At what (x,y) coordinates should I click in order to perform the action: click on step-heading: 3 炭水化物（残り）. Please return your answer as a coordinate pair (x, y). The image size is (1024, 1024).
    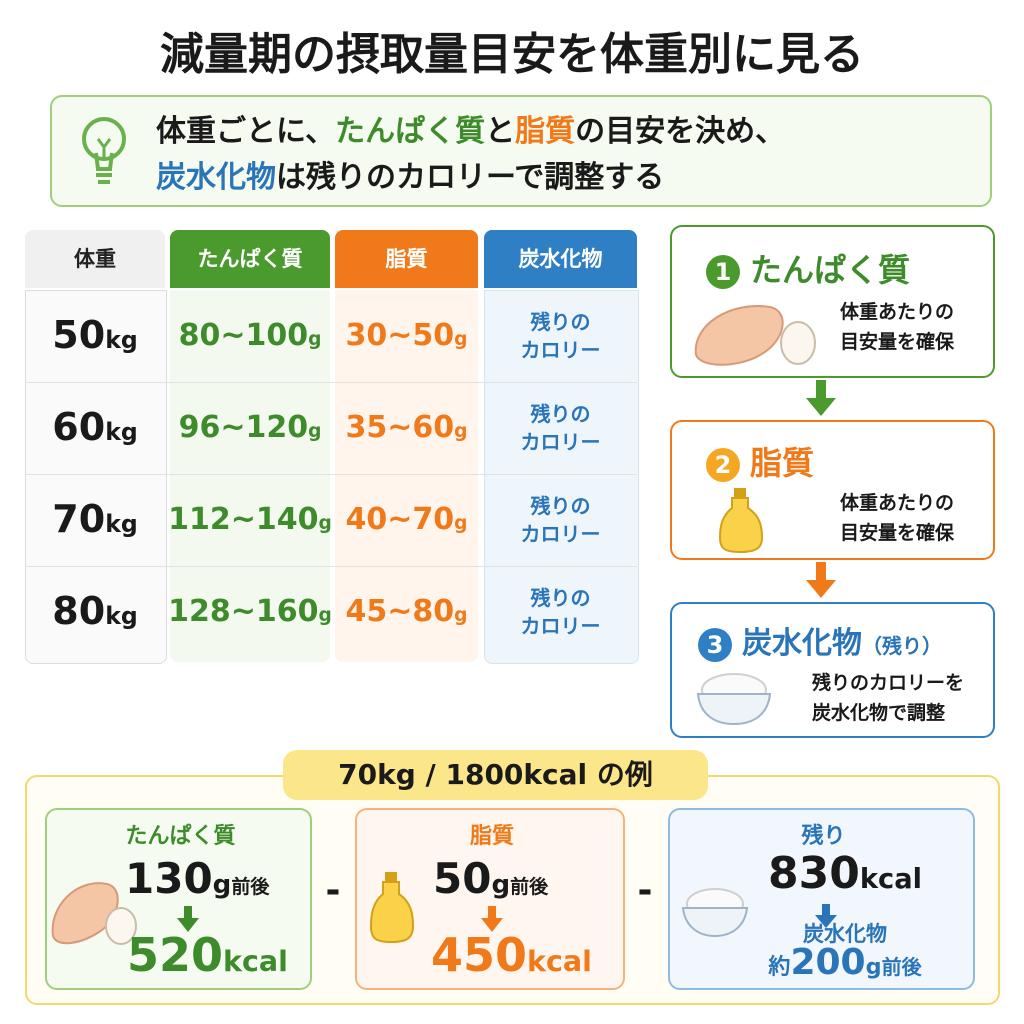
    Looking at the image, I should click on (820, 640).